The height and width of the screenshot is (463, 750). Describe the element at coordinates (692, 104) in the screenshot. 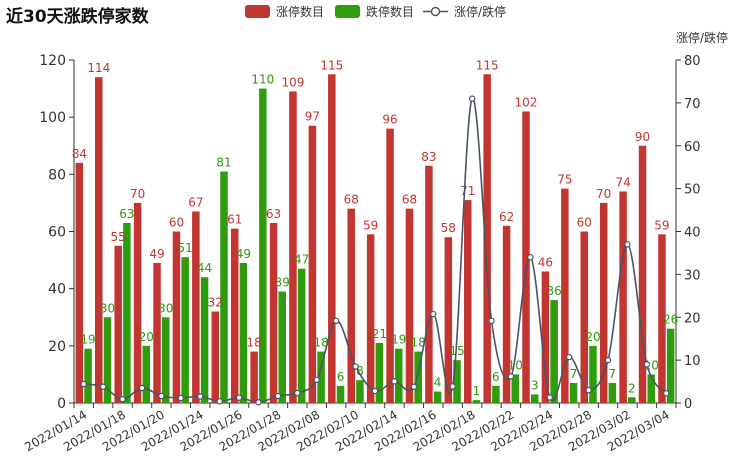

I see `y-right-tick-label: 70` at that location.